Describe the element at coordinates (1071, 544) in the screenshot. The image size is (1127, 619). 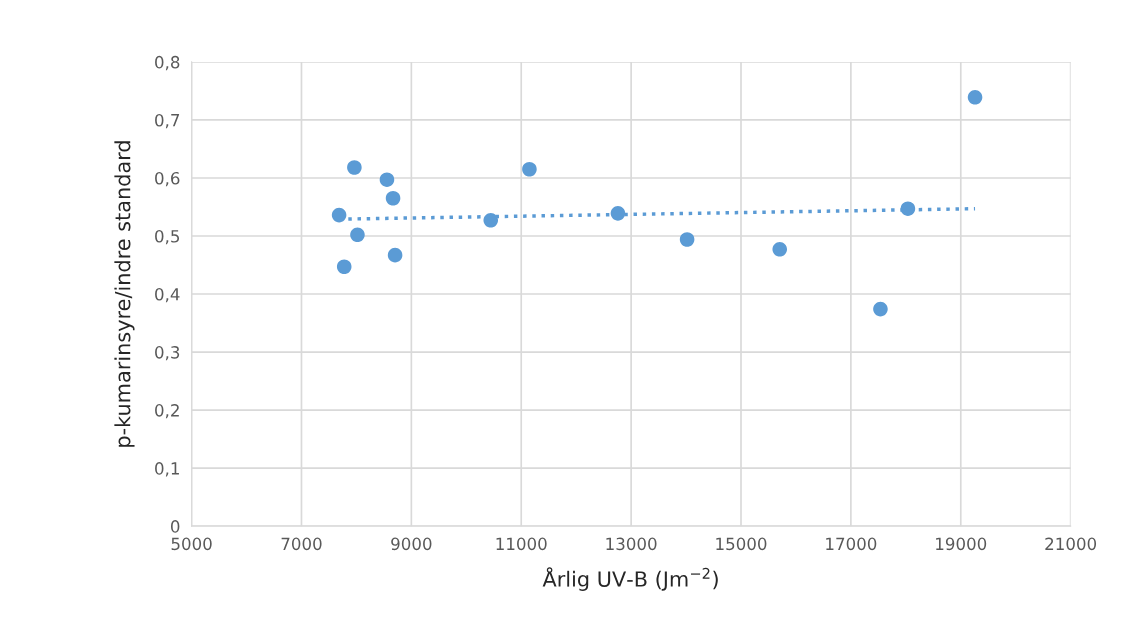
I see `x-tick-label: 21000` at that location.